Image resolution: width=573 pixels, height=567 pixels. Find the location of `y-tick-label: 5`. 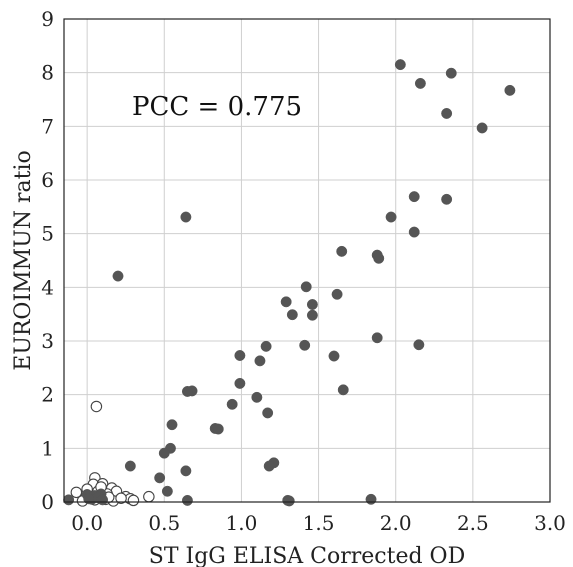

y-tick-label: 5 is located at coordinates (47, 234).